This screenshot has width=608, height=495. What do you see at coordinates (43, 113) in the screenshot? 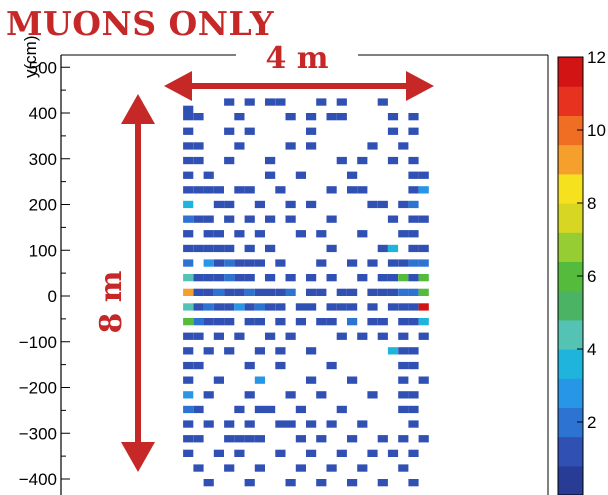
I see `y-tick-label: 400` at bounding box center [43, 113].